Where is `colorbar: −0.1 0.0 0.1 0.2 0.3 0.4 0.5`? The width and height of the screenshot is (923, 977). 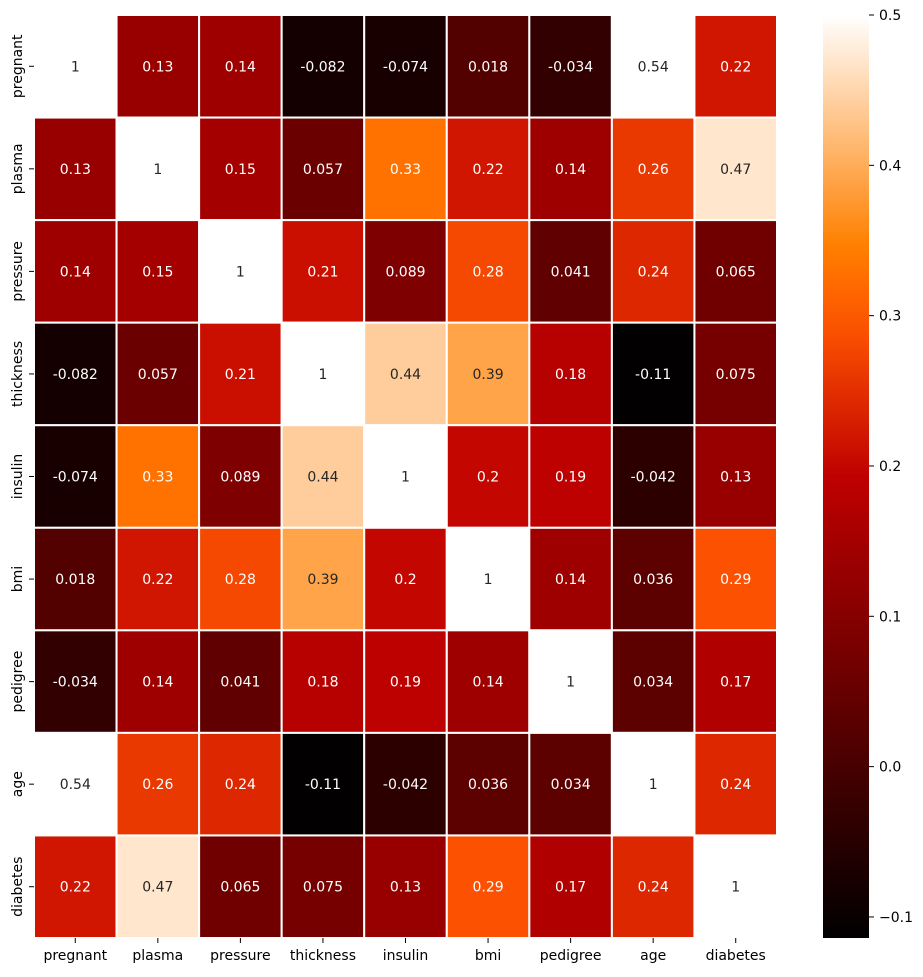
colorbar: −0.1 0.0 0.1 0.2 0.3 0.4 0.5 is located at coordinates (868, 473).